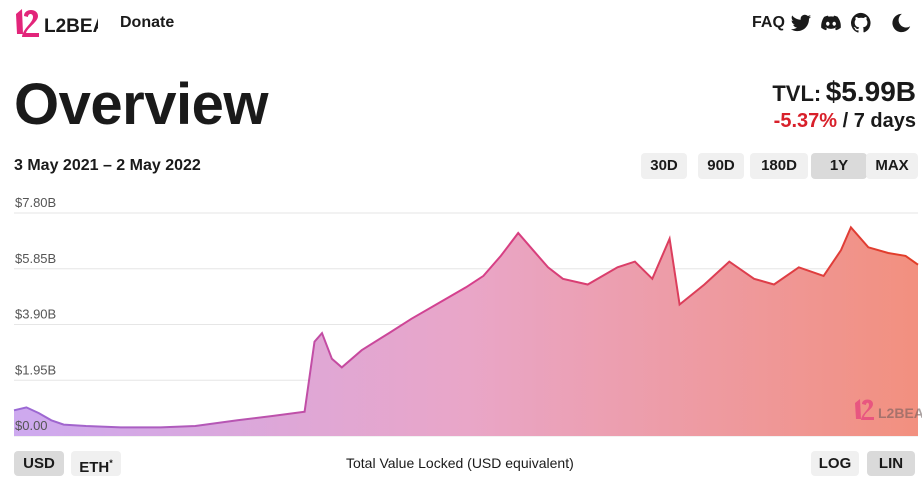  I want to click on range-button-180d: 180D, so click(779, 166).